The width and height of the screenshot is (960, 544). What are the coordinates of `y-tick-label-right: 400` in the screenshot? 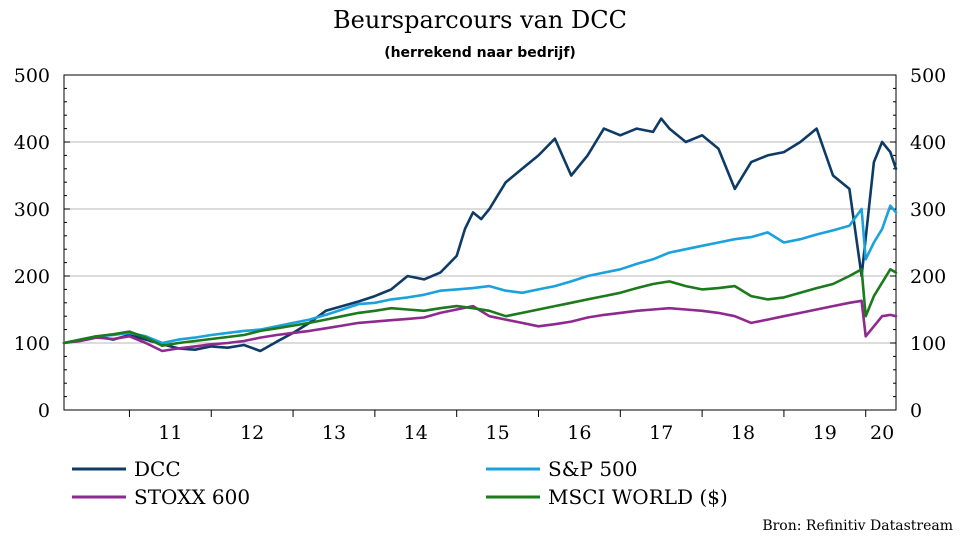 It's located at (928, 143).